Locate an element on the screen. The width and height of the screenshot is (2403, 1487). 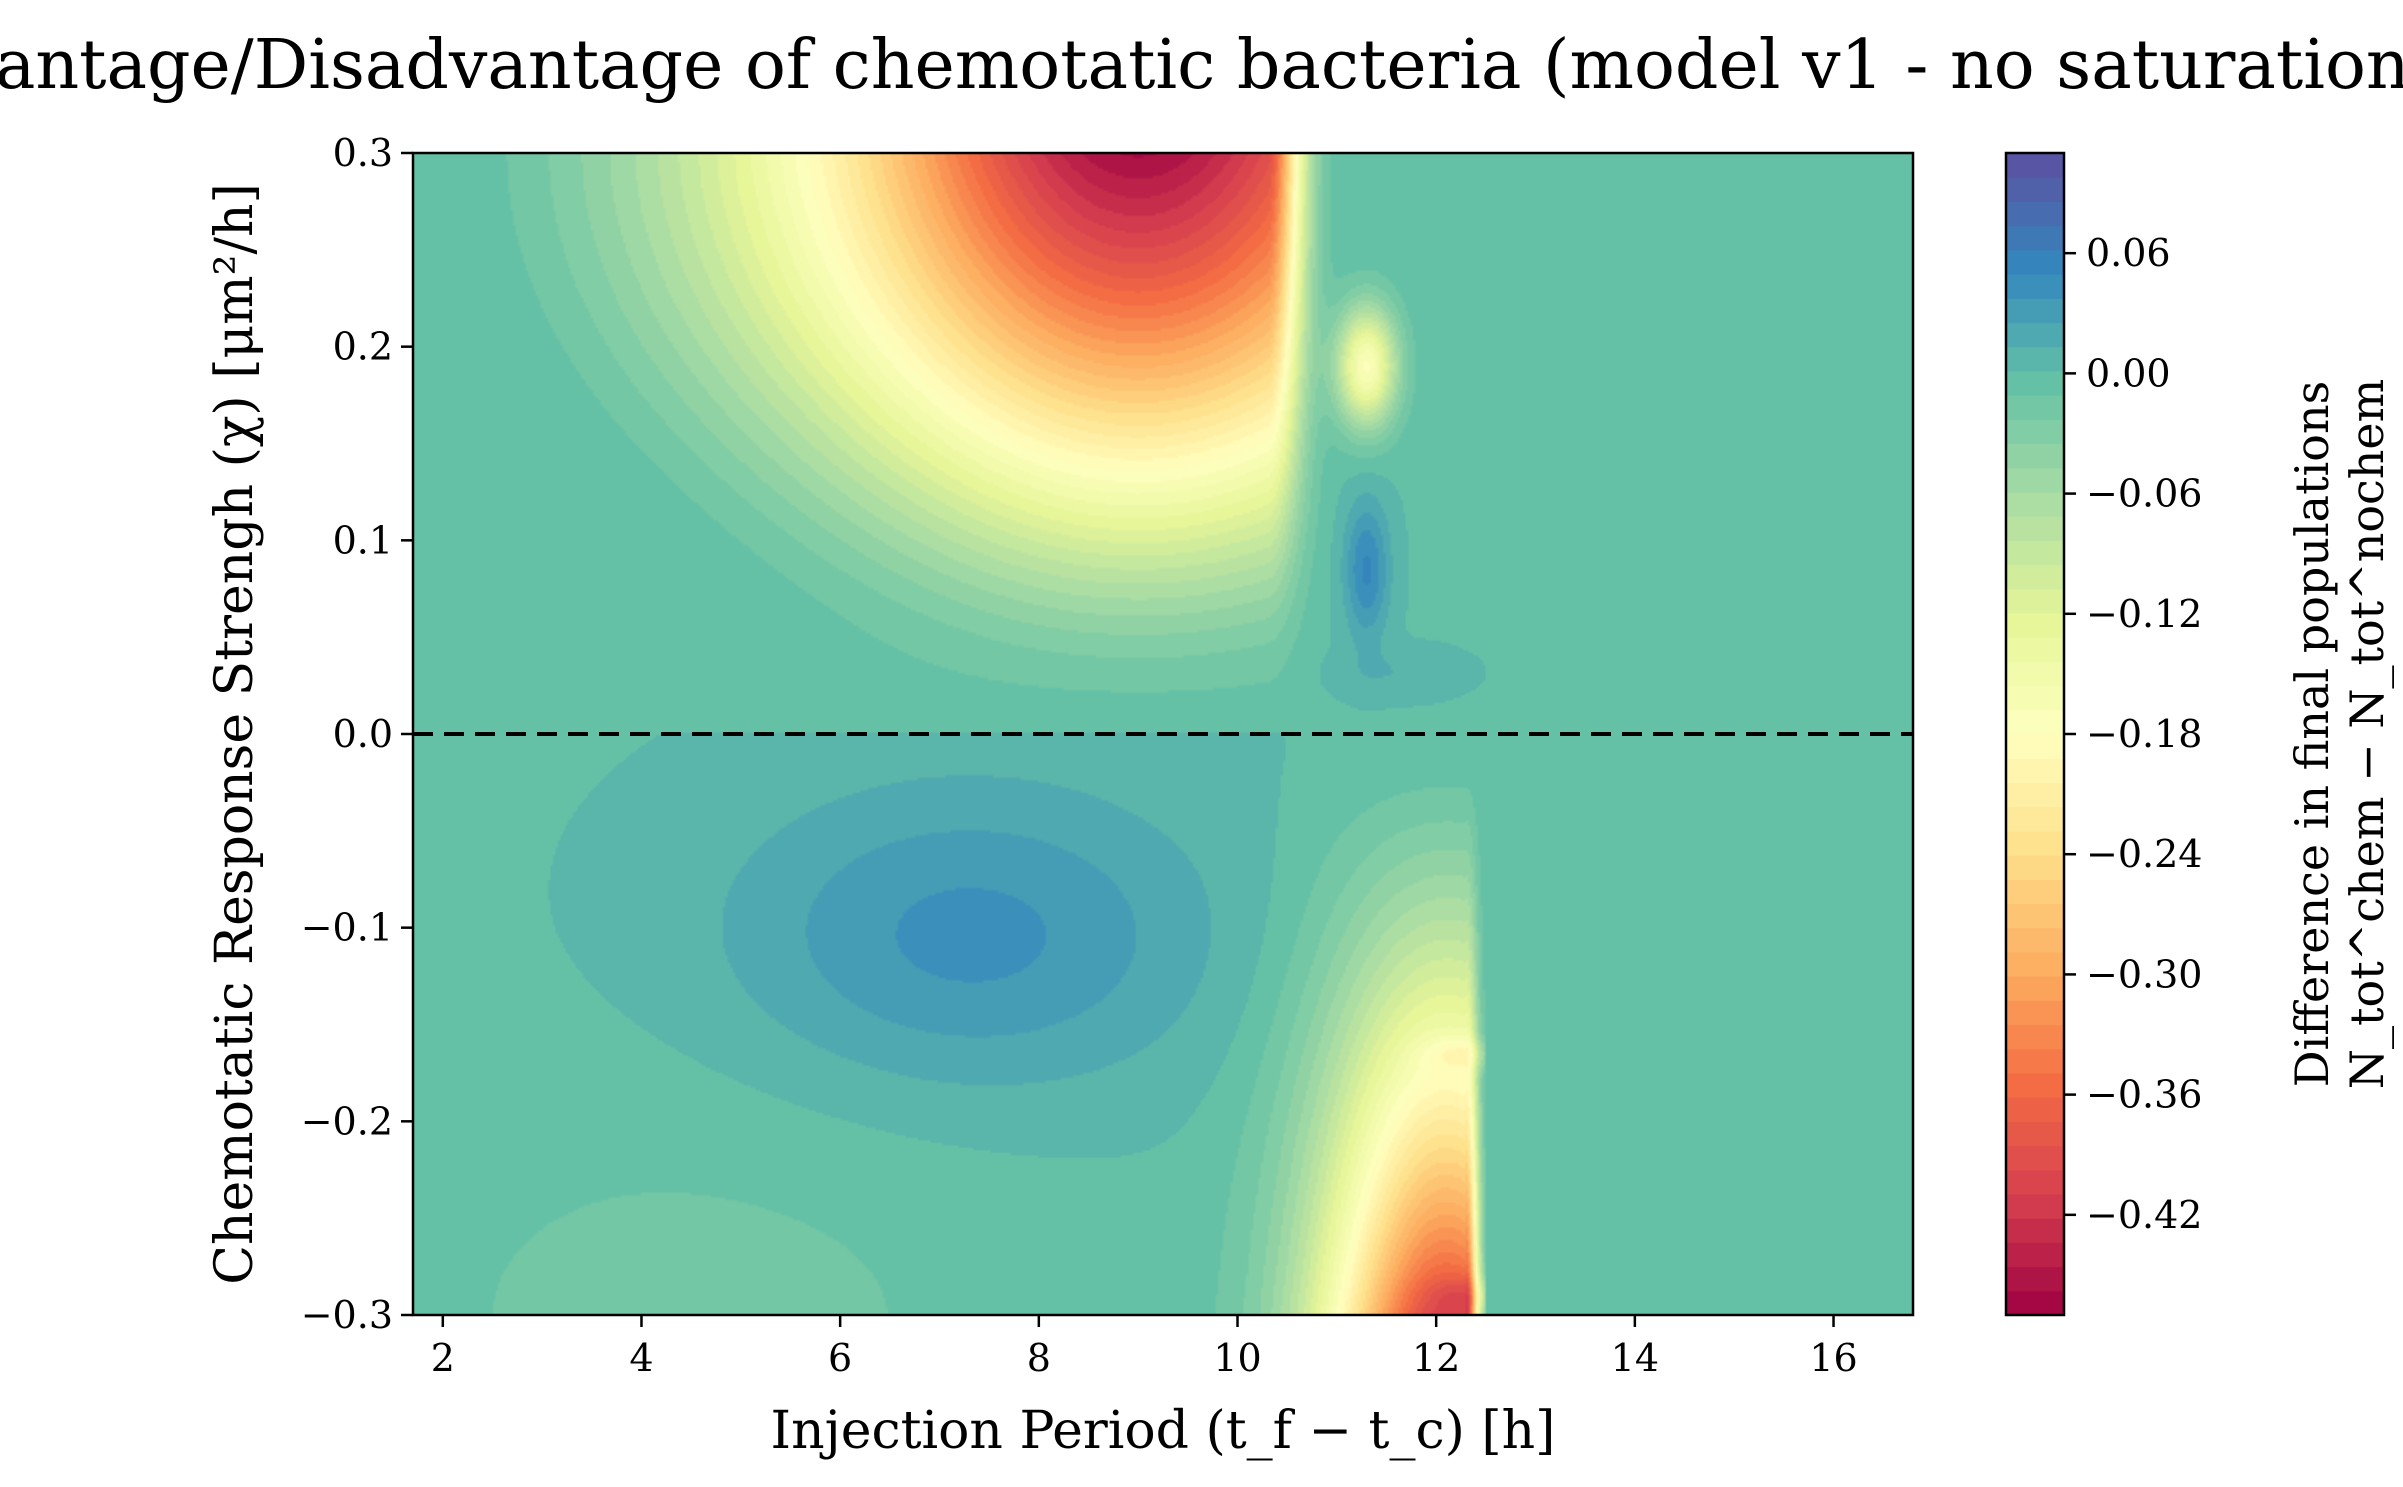
x-tick-label: 2 is located at coordinates (443, 1358).